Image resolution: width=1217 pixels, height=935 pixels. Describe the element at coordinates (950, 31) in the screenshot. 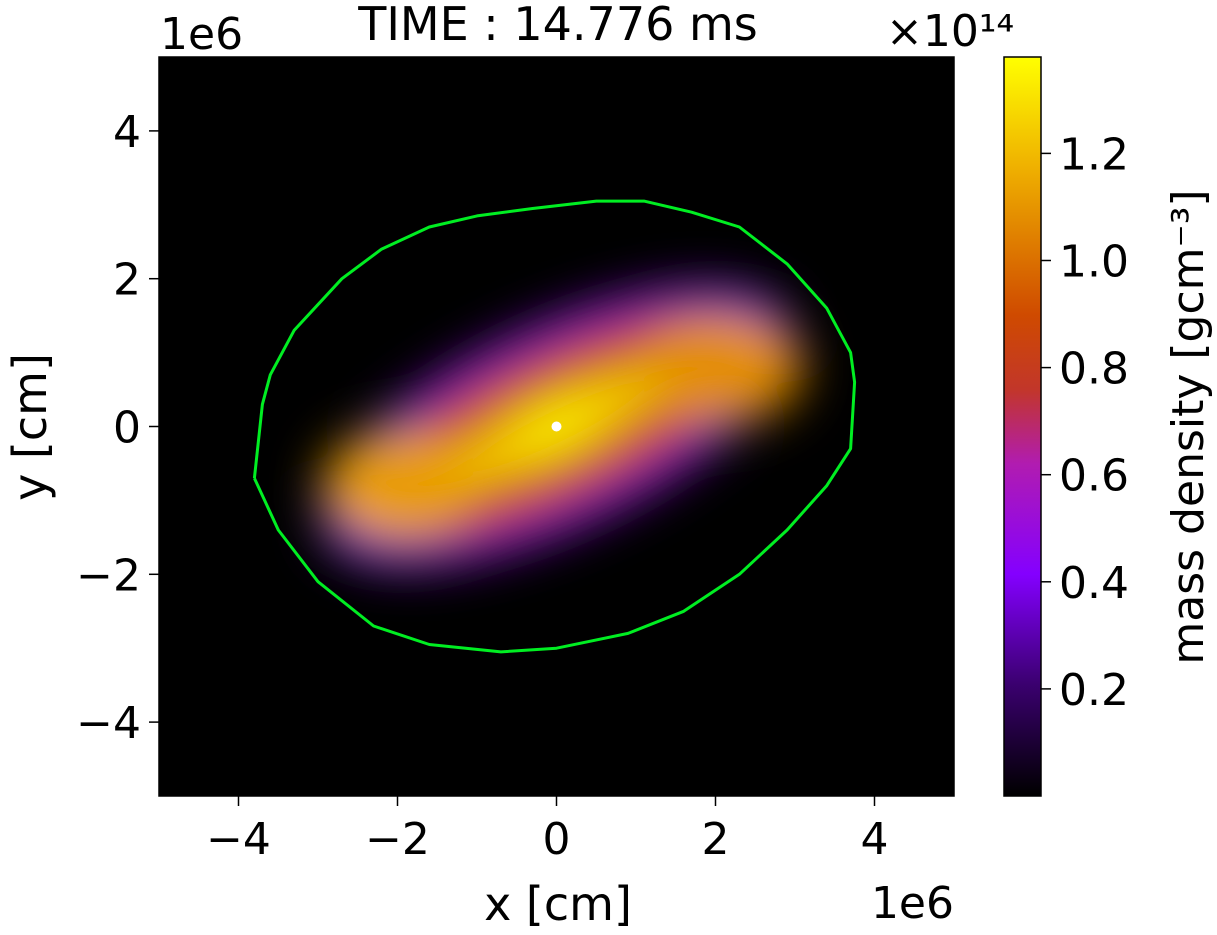

I see `colorbar-offset-text: ×10¹⁴` at that location.